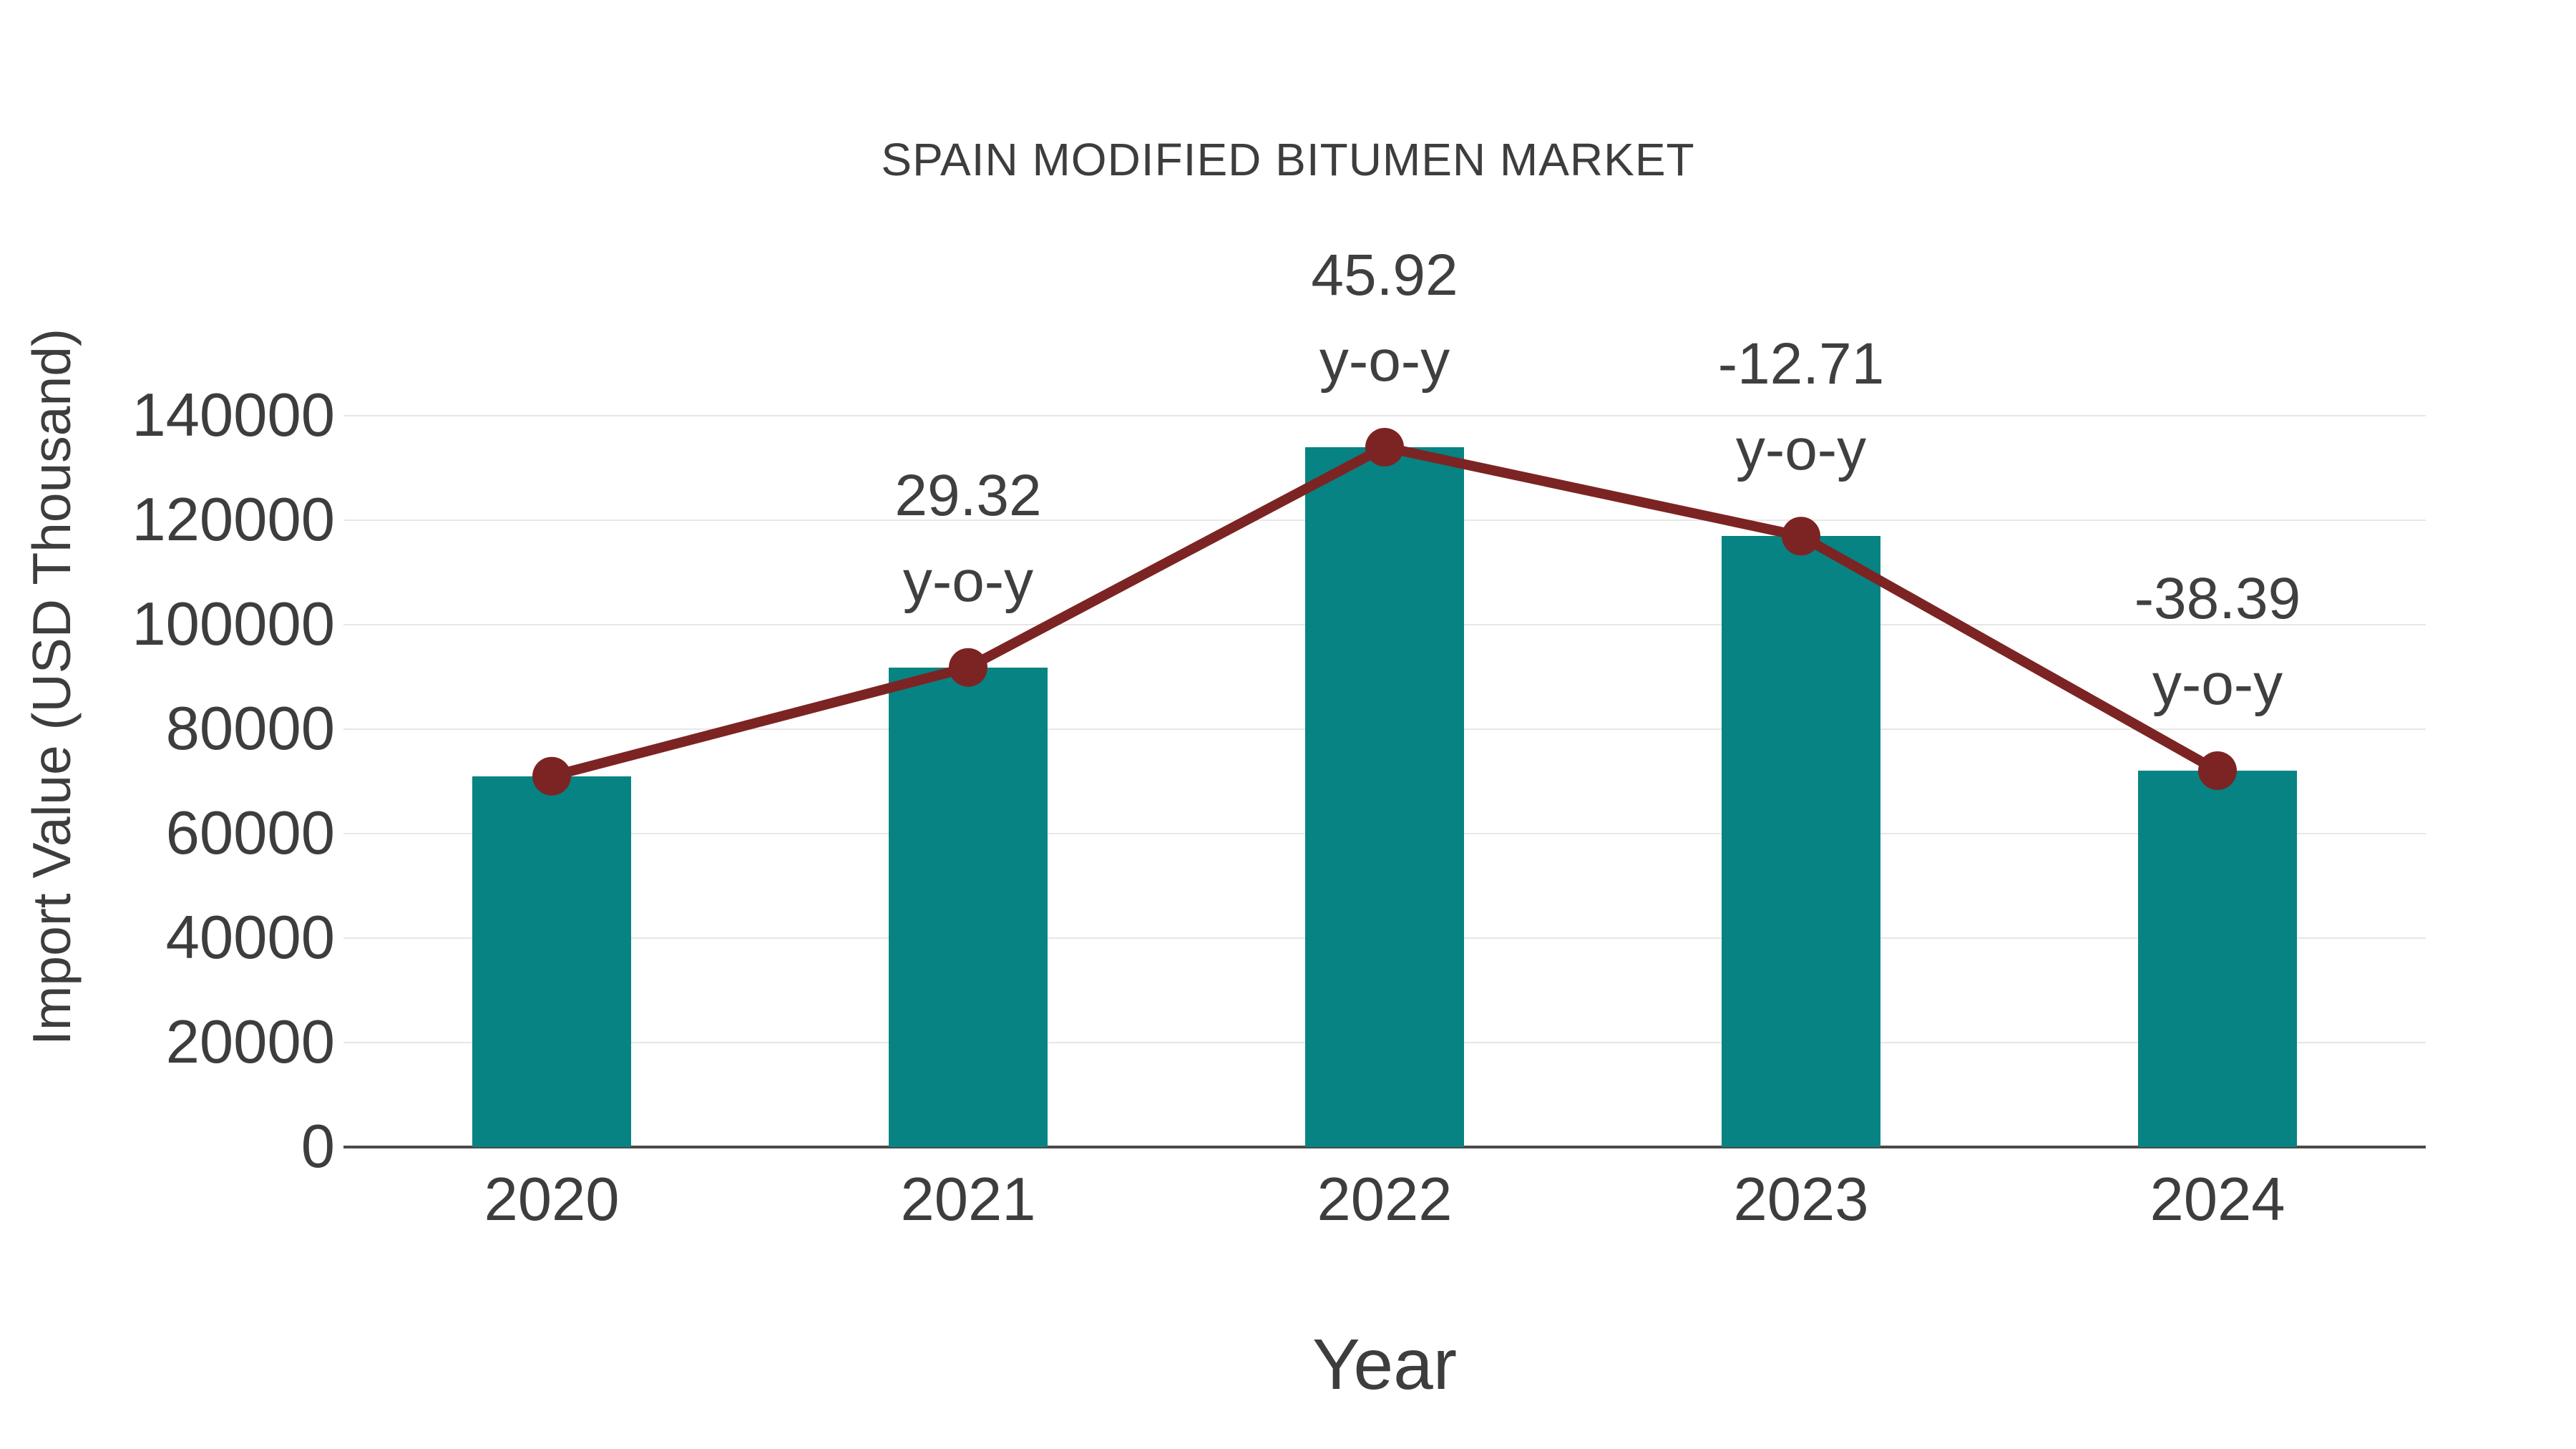 The width and height of the screenshot is (2576, 1449). Describe the element at coordinates (250, 1042) in the screenshot. I see `y-tick-label-20000: 20000` at that location.